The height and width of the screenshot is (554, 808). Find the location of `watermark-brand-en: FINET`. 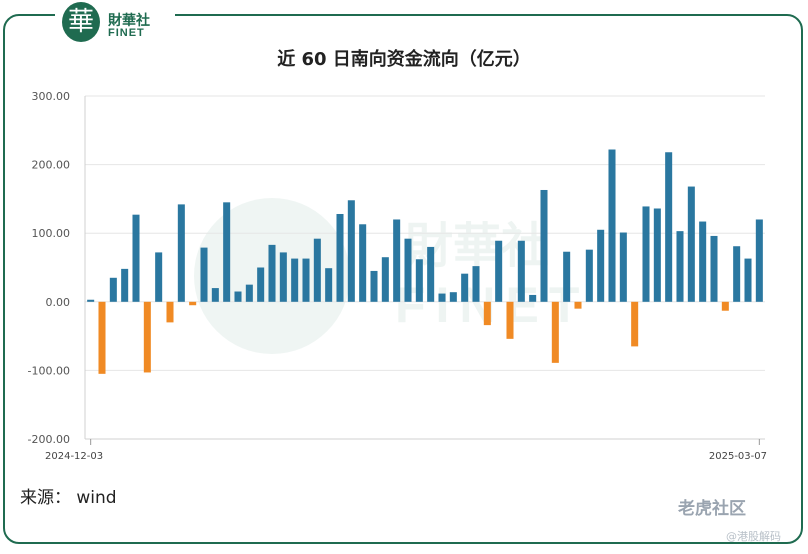

watermark-brand-en: FINET is located at coordinates (492, 305).